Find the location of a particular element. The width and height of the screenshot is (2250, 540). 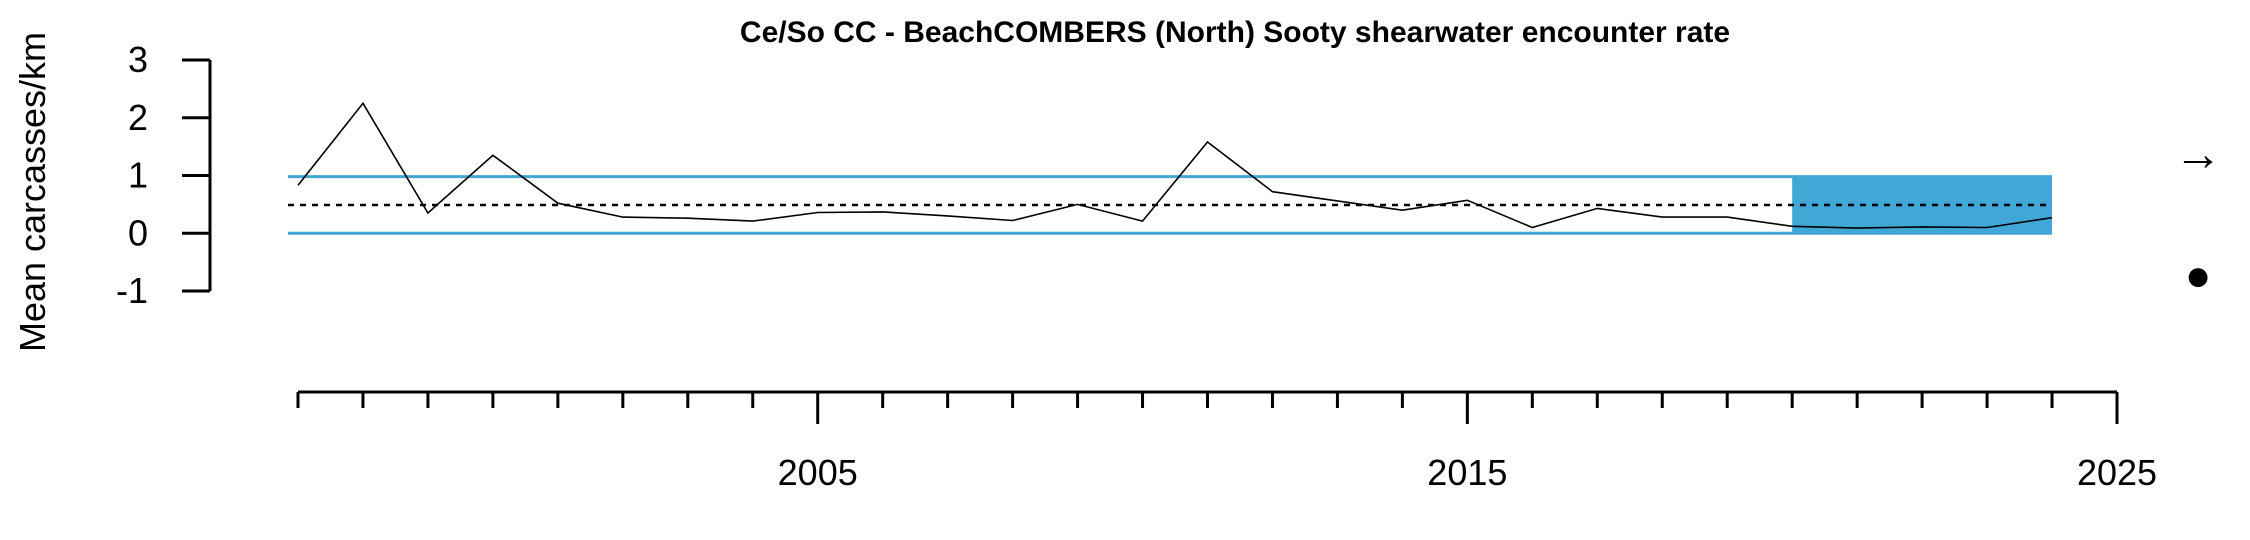

x-tick-label: 2025 is located at coordinates (2117, 472).